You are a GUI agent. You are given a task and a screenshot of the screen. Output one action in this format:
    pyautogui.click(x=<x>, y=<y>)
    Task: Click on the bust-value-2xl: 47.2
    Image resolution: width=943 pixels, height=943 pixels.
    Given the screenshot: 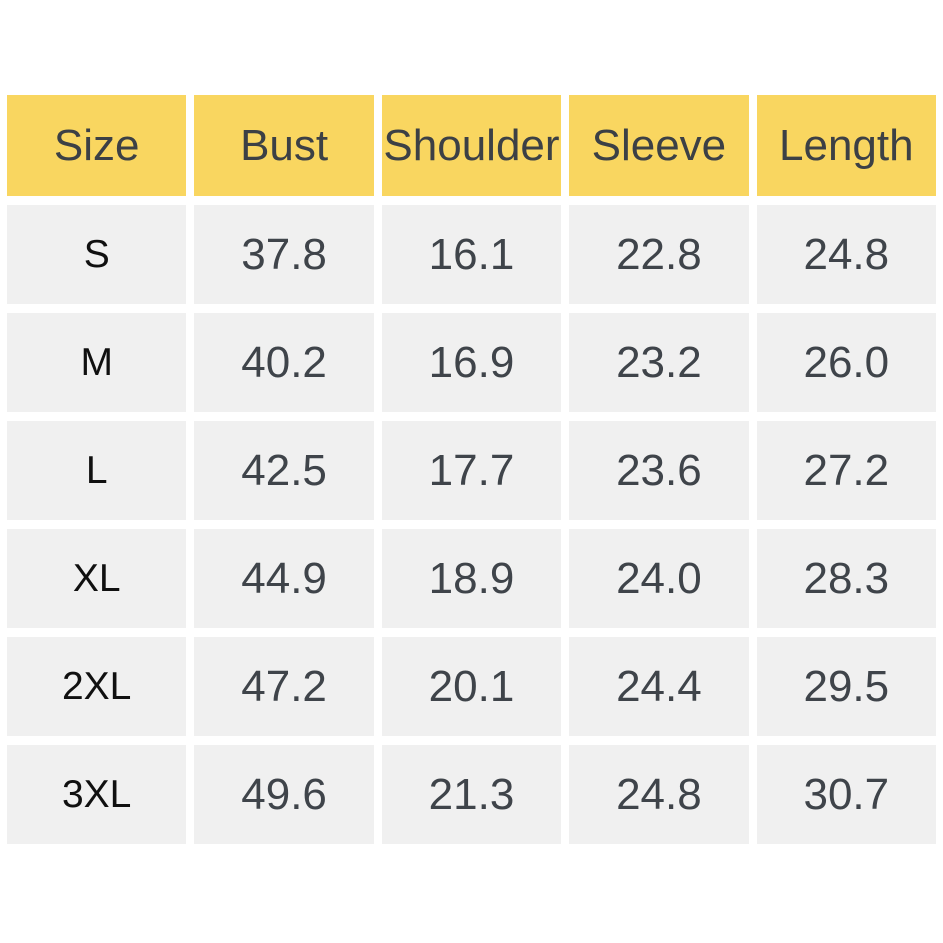 What is the action you would take?
    pyautogui.click(x=284, y=686)
    